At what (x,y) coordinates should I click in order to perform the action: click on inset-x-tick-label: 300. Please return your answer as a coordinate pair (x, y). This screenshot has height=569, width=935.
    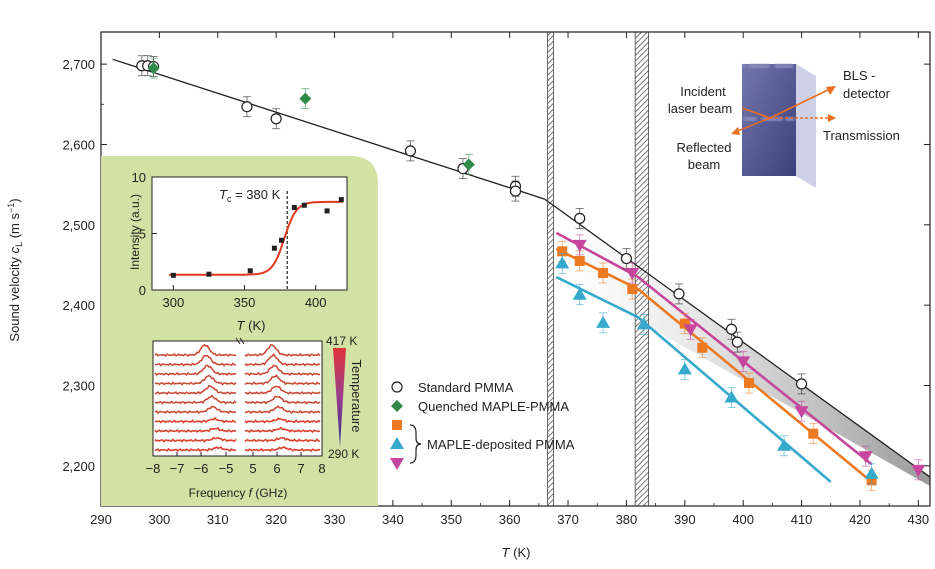
    Looking at the image, I should click on (173, 302).